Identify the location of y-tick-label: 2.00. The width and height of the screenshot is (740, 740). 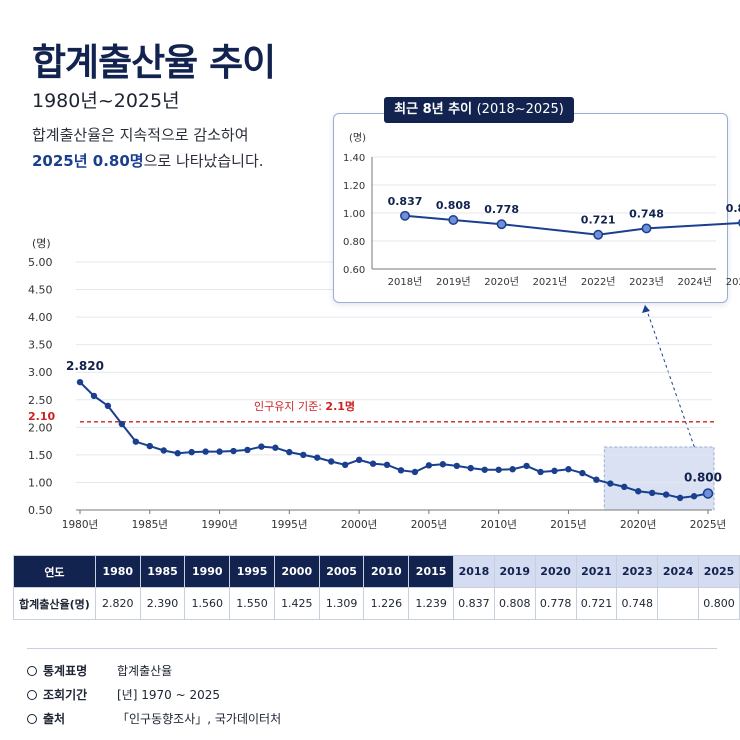
(40, 427).